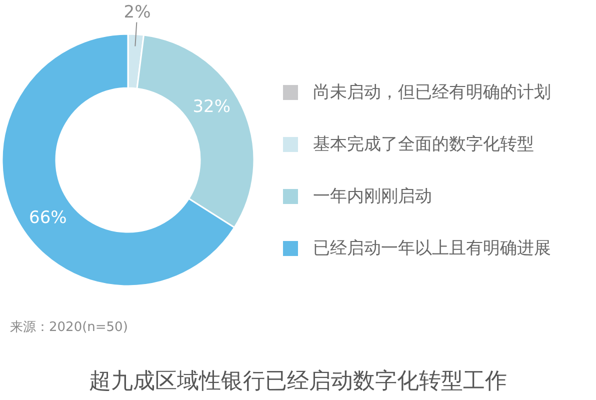 The width and height of the screenshot is (596, 400). What do you see at coordinates (211, 106) in the screenshot?
I see `data-label: 32%` at bounding box center [211, 106].